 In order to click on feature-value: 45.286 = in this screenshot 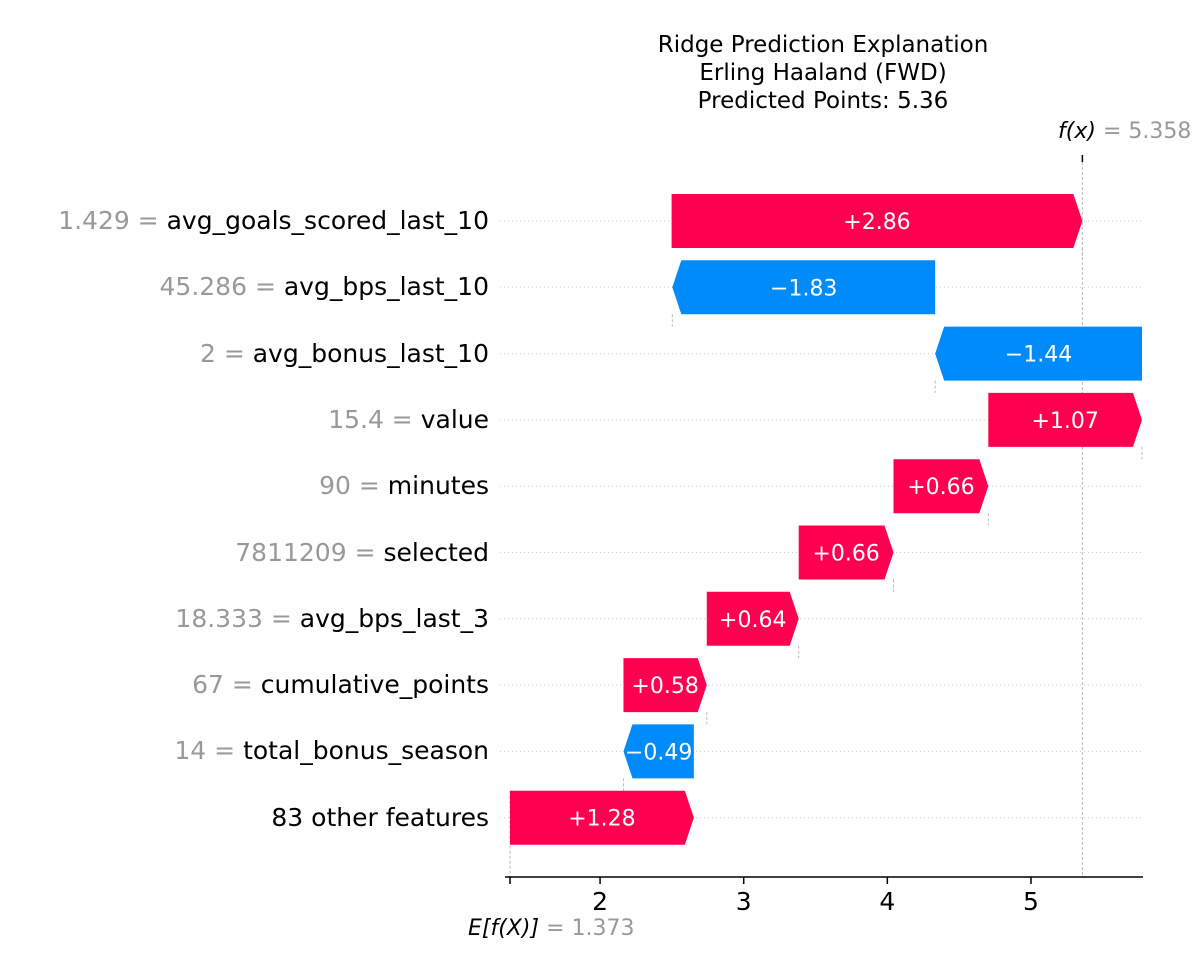, I will do `click(221, 287)`.